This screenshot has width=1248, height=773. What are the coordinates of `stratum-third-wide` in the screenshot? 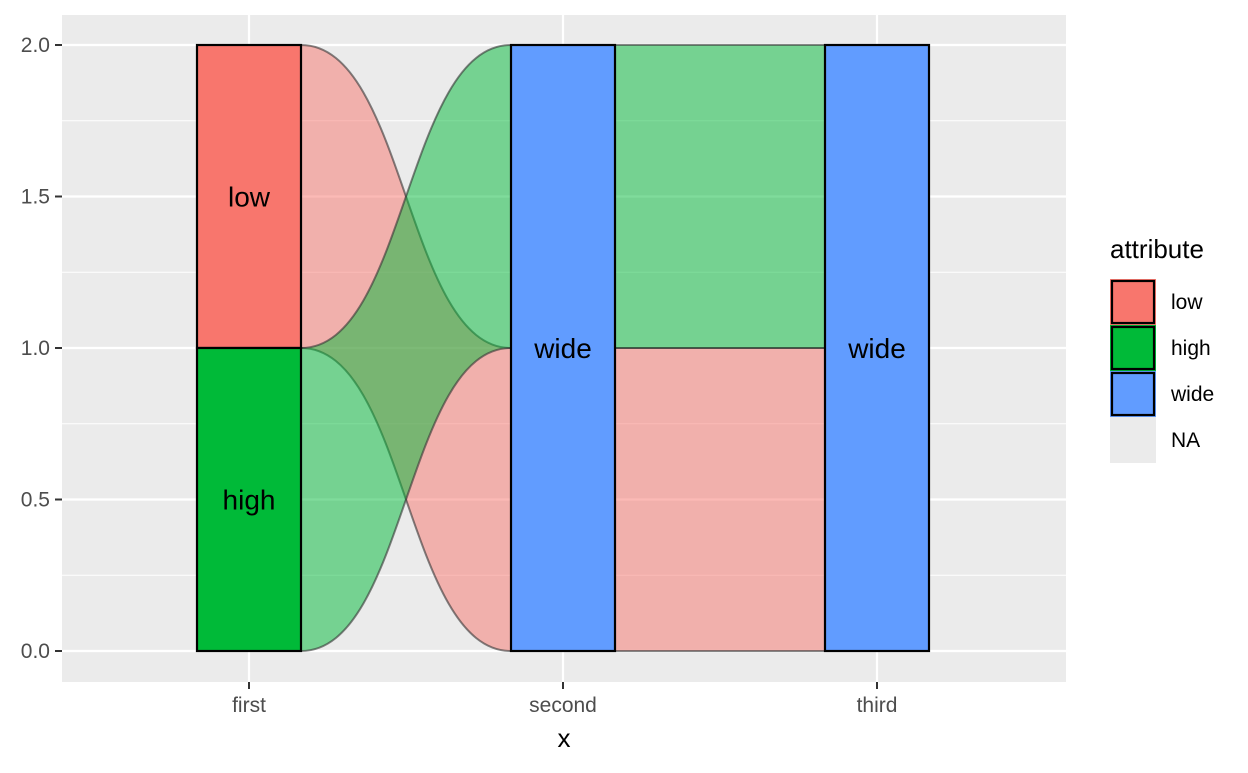 It's located at (877, 348).